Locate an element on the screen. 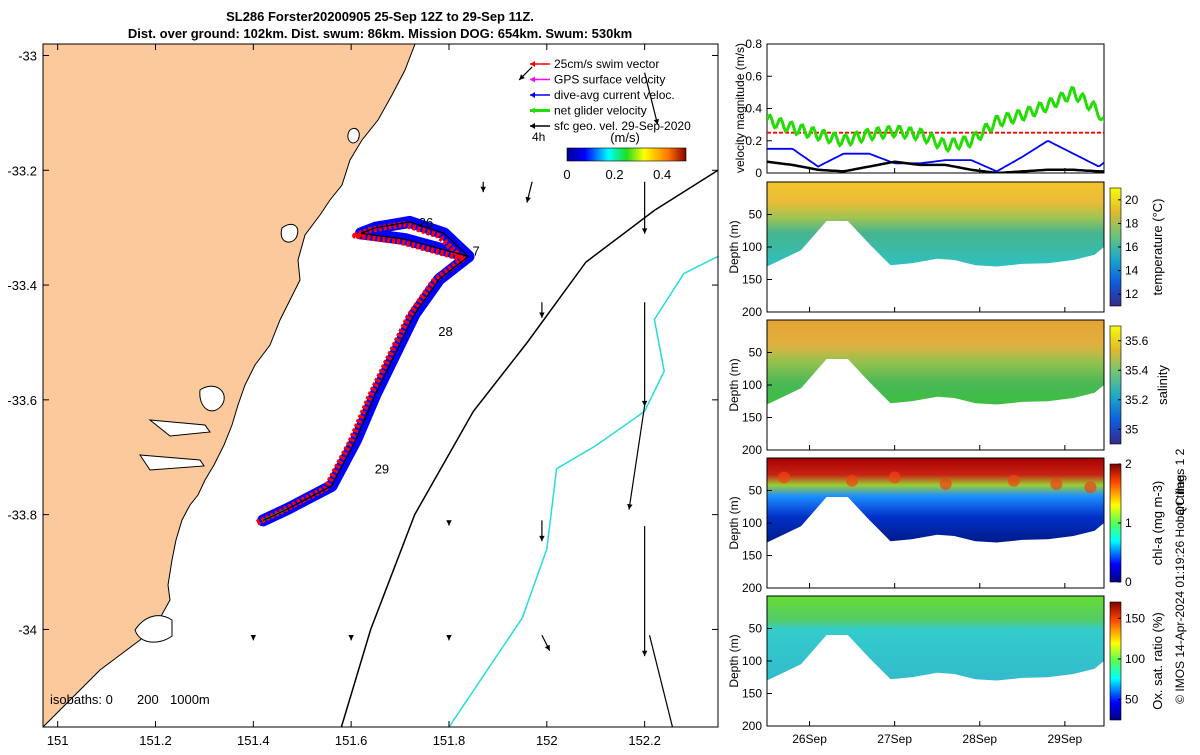 The height and width of the screenshot is (755, 1200). section-1-ytick-1: 100 is located at coordinates (752, 385).